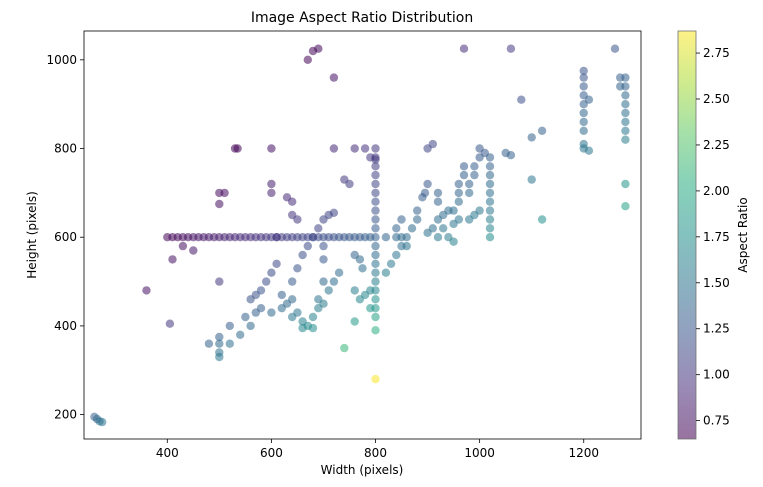  What do you see at coordinates (65, 149) in the screenshot?
I see `y-tick-label: 800` at bounding box center [65, 149].